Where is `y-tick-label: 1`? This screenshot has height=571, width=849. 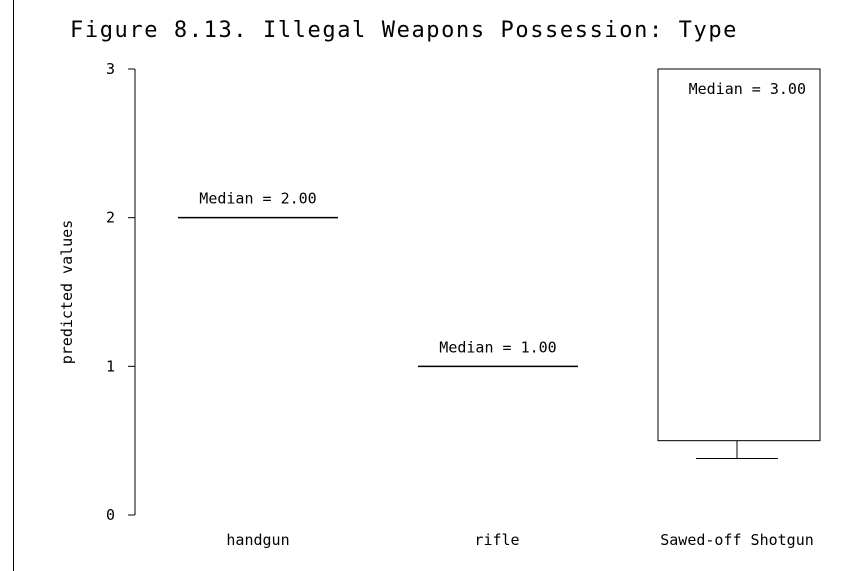
y-tick-label: 1 is located at coordinates (110, 366).